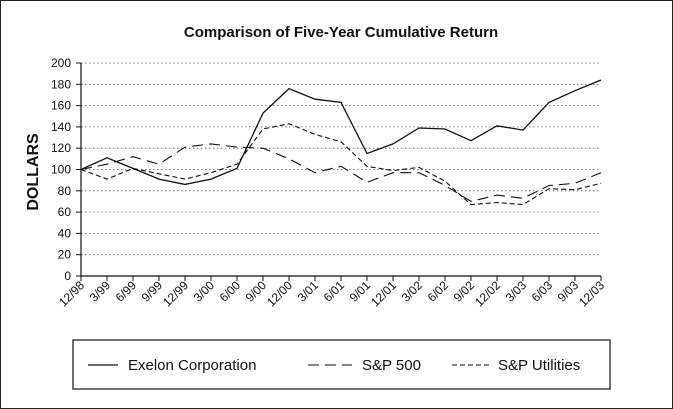 The height and width of the screenshot is (409, 673). I want to click on y-axis-ticks: 0 20 40 60 80 100 120 140 160 180 200, so click(66, 169).